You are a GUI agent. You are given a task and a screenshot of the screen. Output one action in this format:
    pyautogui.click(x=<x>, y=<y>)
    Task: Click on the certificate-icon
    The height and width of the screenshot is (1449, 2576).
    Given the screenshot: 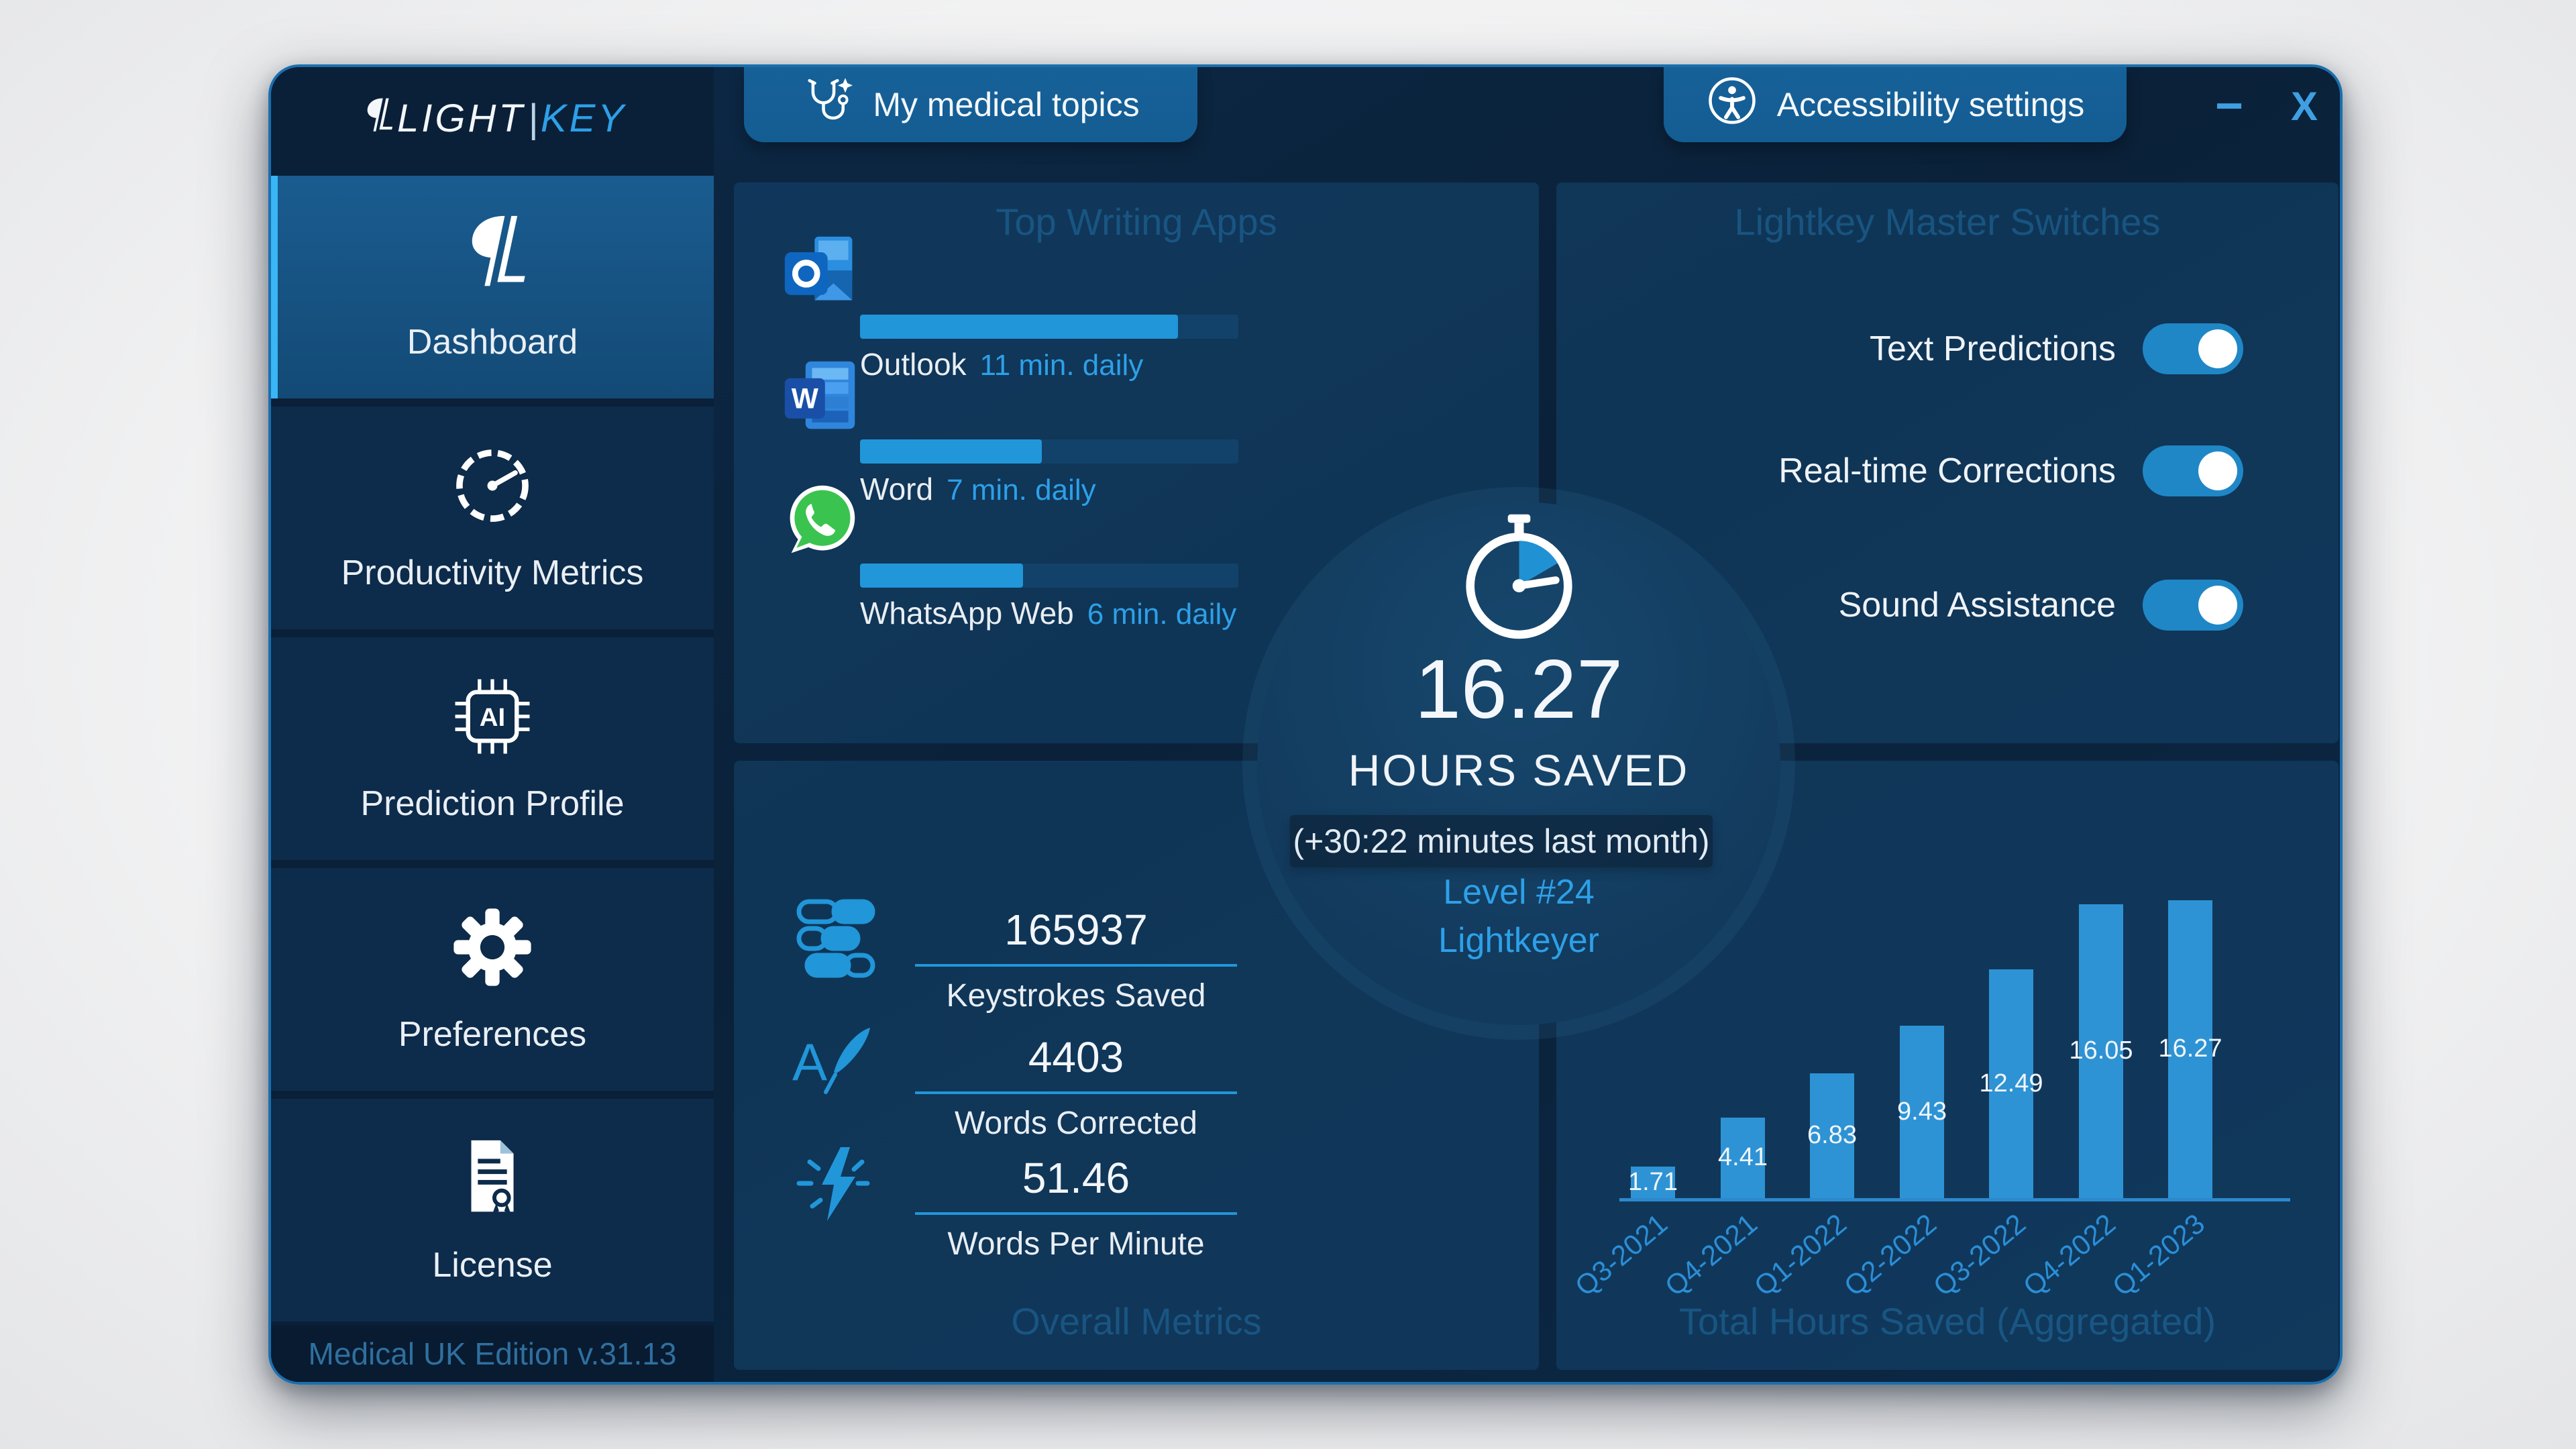 What is the action you would take?
    pyautogui.click(x=492, y=1178)
    